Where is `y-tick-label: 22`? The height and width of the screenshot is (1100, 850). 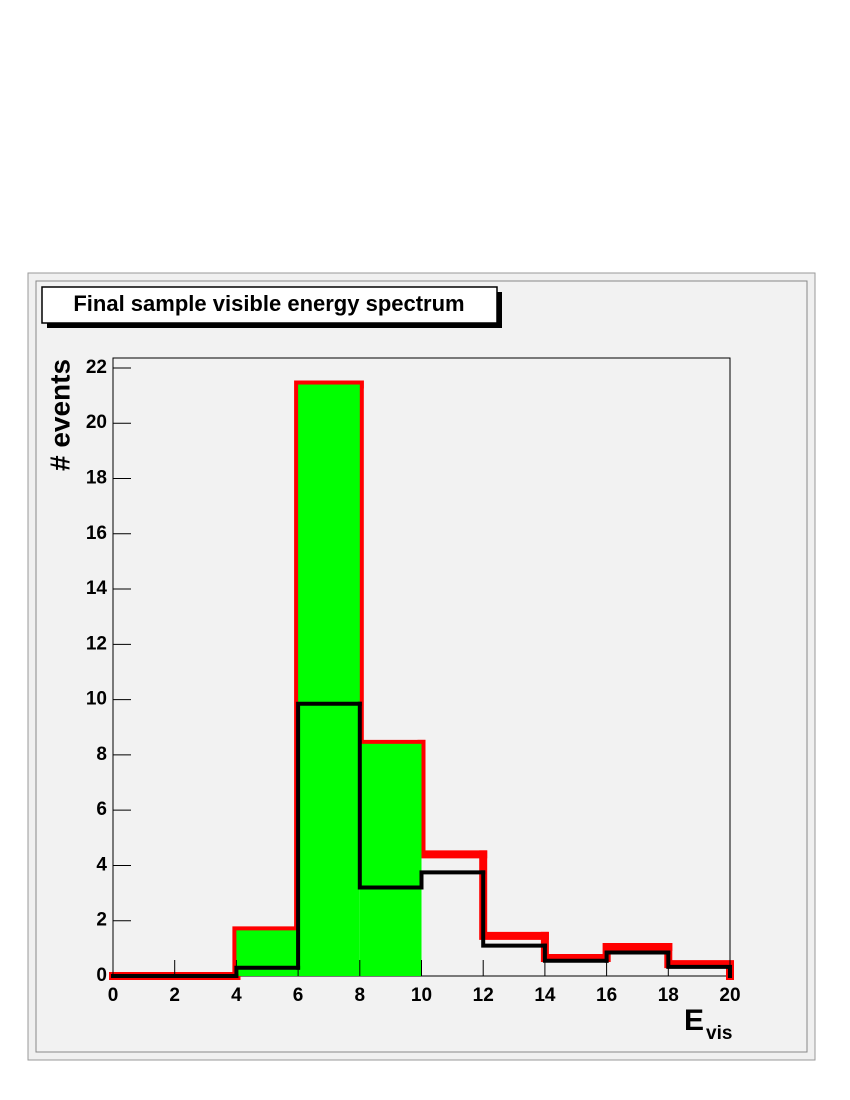 y-tick-label: 22 is located at coordinates (96, 367).